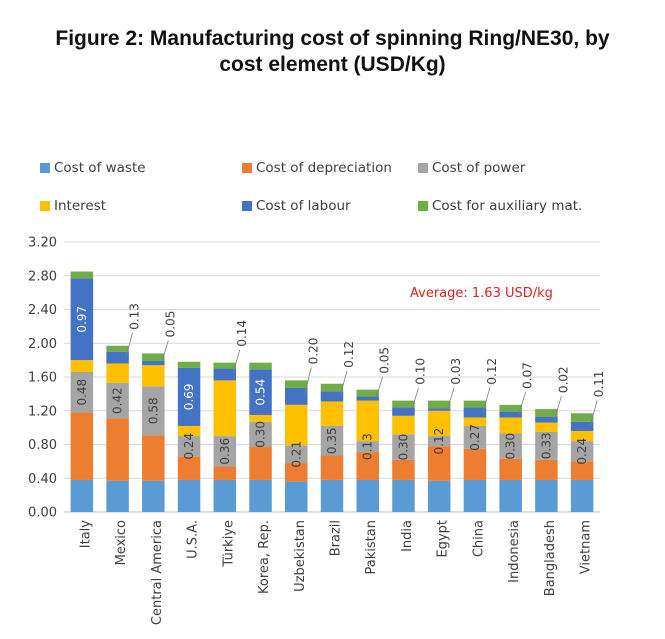 This screenshot has height=639, width=665. I want to click on data-label-labour: 0.12, so click(492, 371).